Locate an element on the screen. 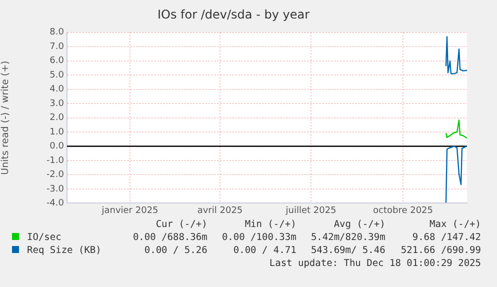  y-tick-label: 1.0 is located at coordinates (57, 132).